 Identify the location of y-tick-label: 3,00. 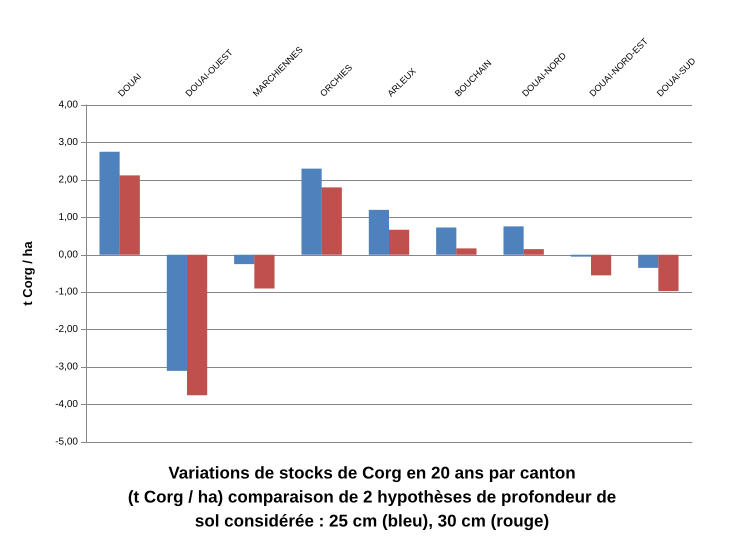
(68, 142).